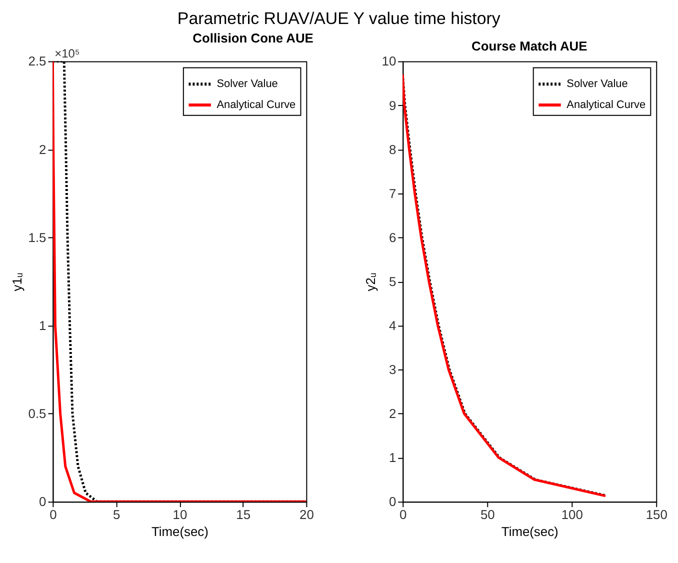 The width and height of the screenshot is (678, 563). Describe the element at coordinates (392, 281) in the screenshot. I see `y-tick-label: 5` at that location.